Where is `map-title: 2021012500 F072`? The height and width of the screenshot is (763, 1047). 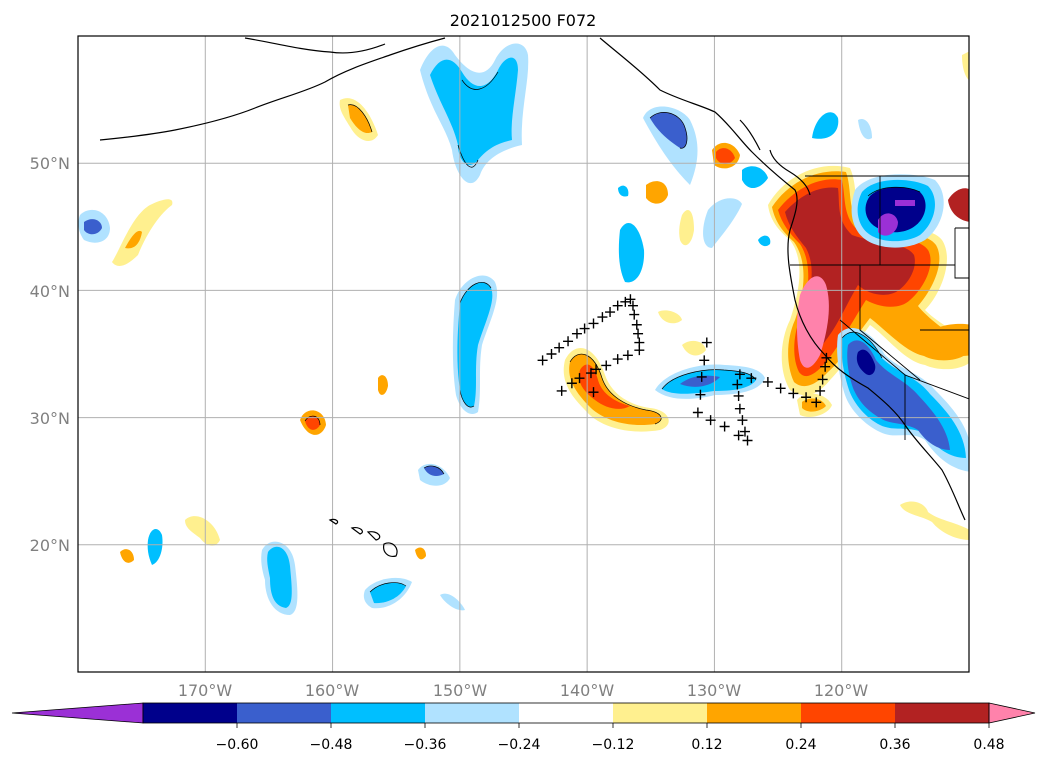 map-title: 2021012500 F072 is located at coordinates (523, 20).